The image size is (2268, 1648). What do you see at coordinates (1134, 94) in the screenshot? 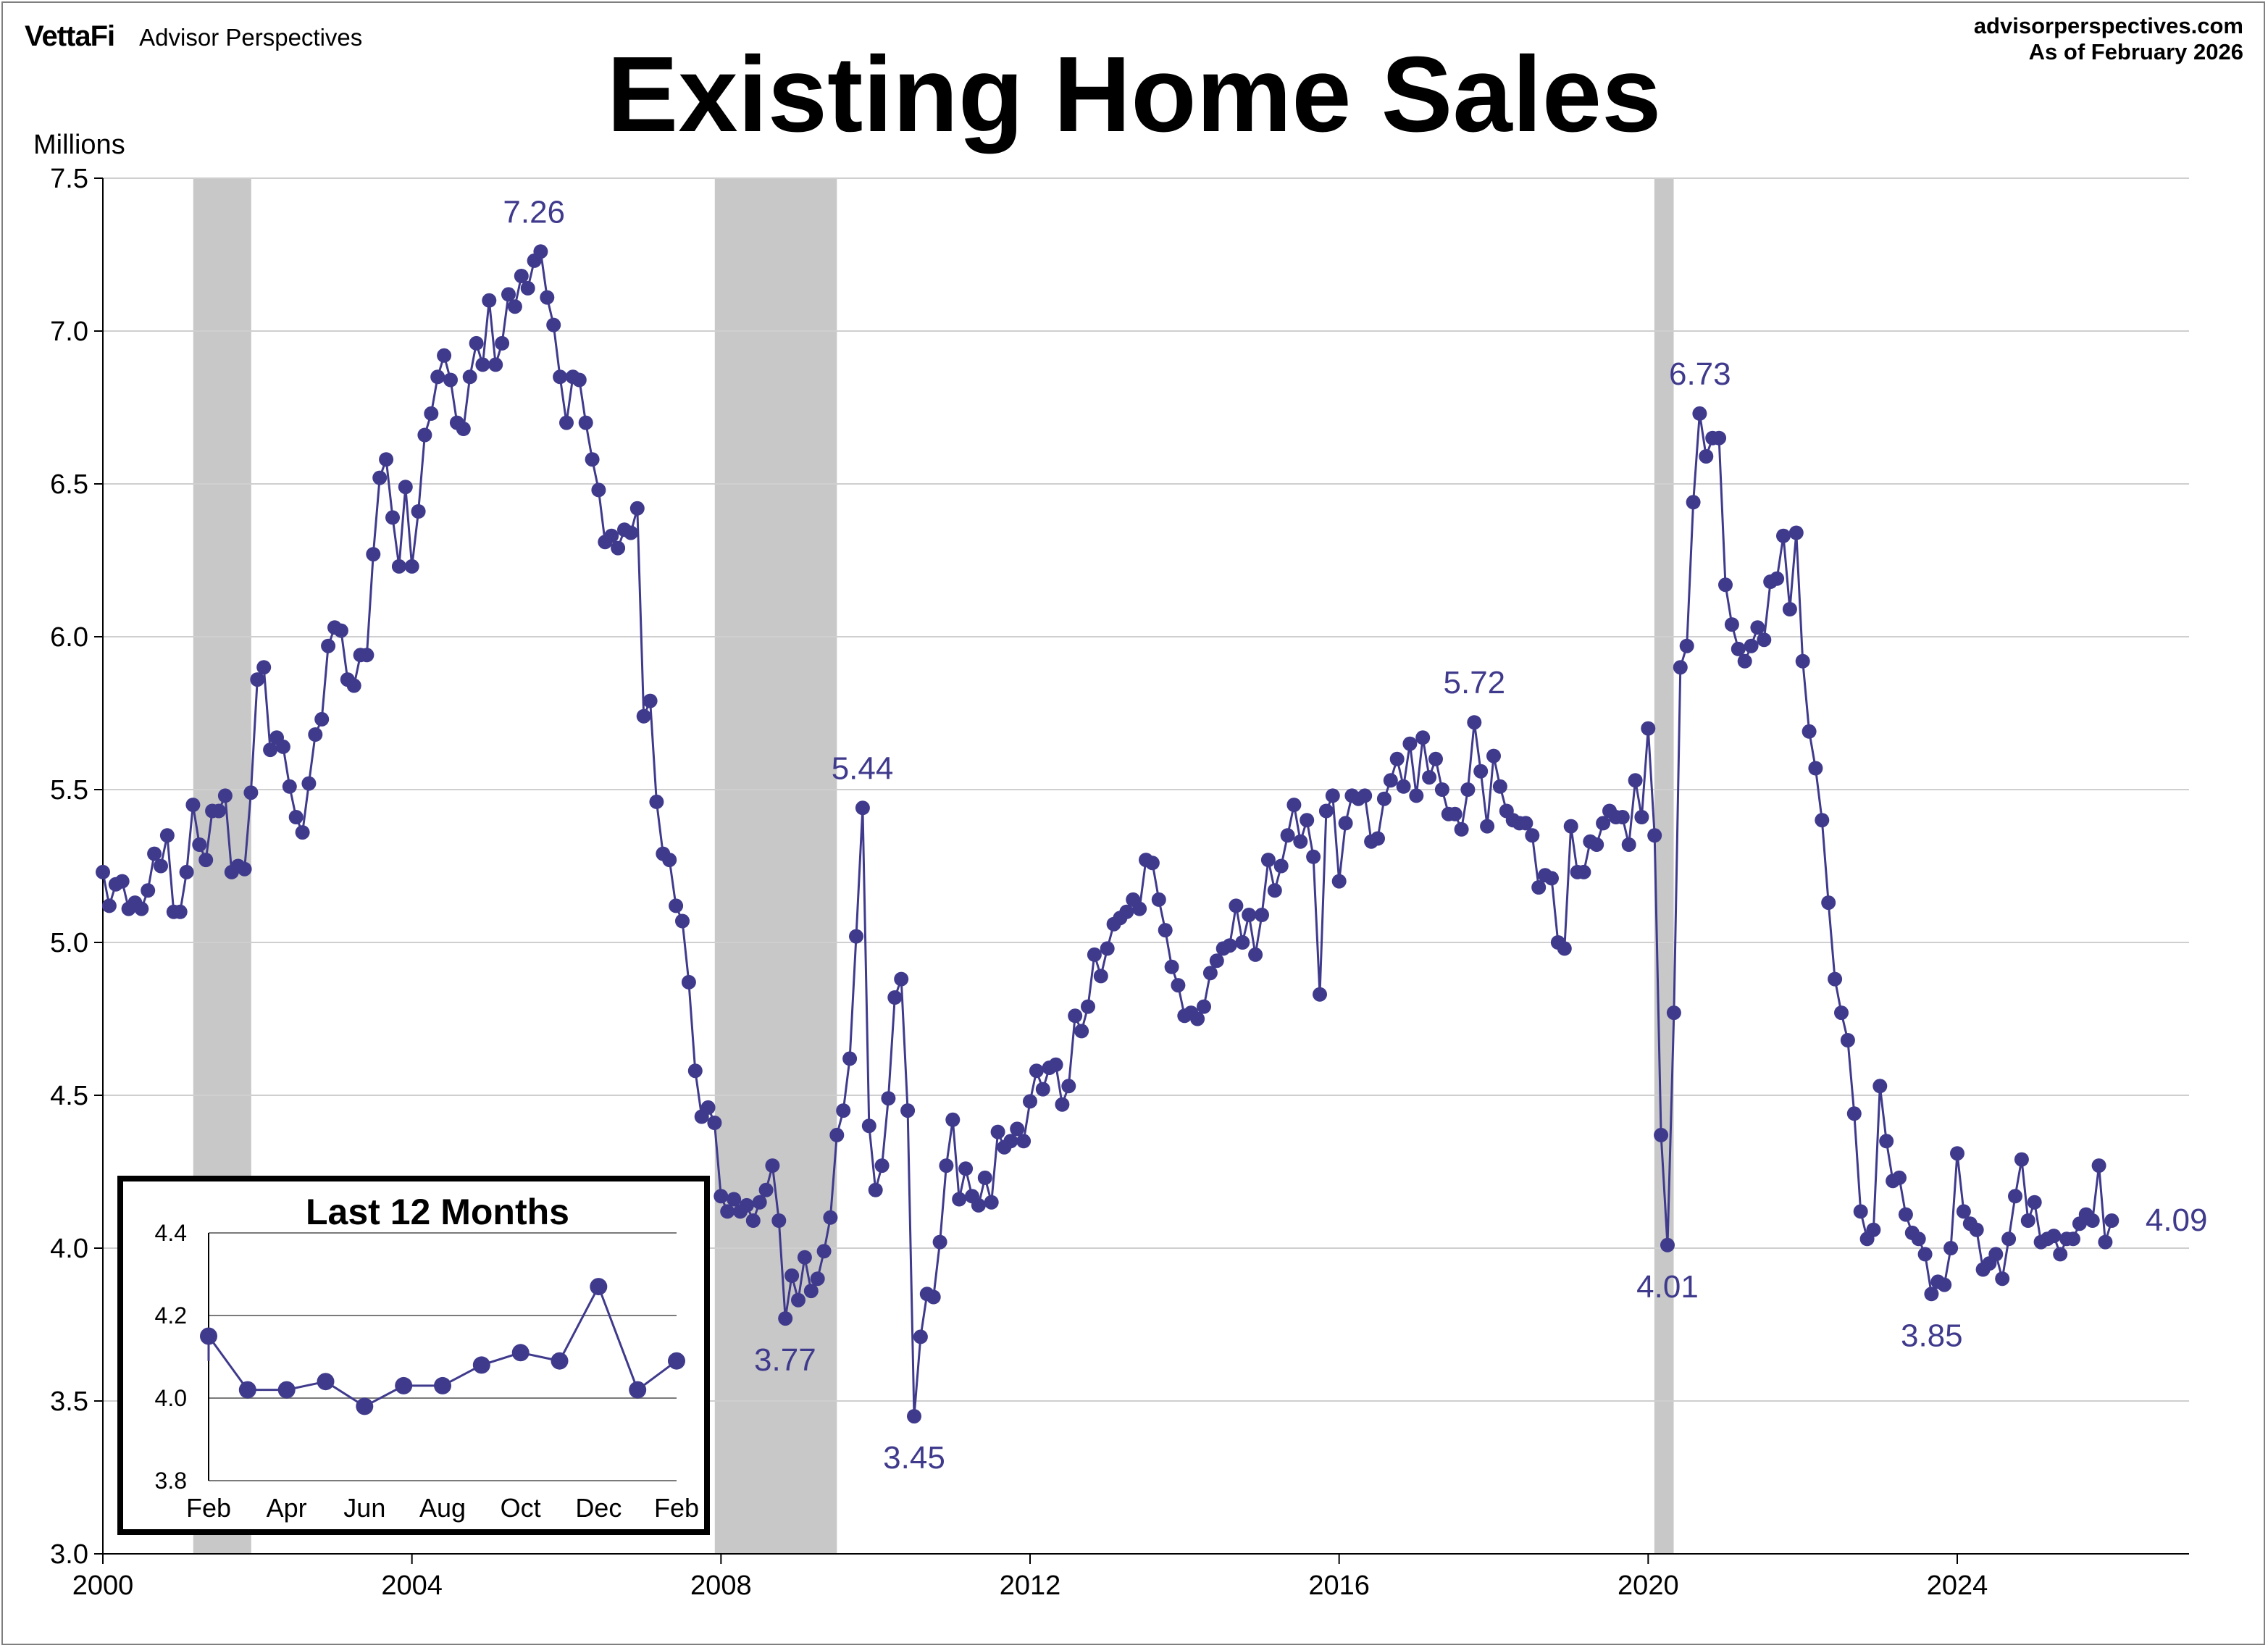
I see `chart-title: Existing Home Sales` at bounding box center [1134, 94].